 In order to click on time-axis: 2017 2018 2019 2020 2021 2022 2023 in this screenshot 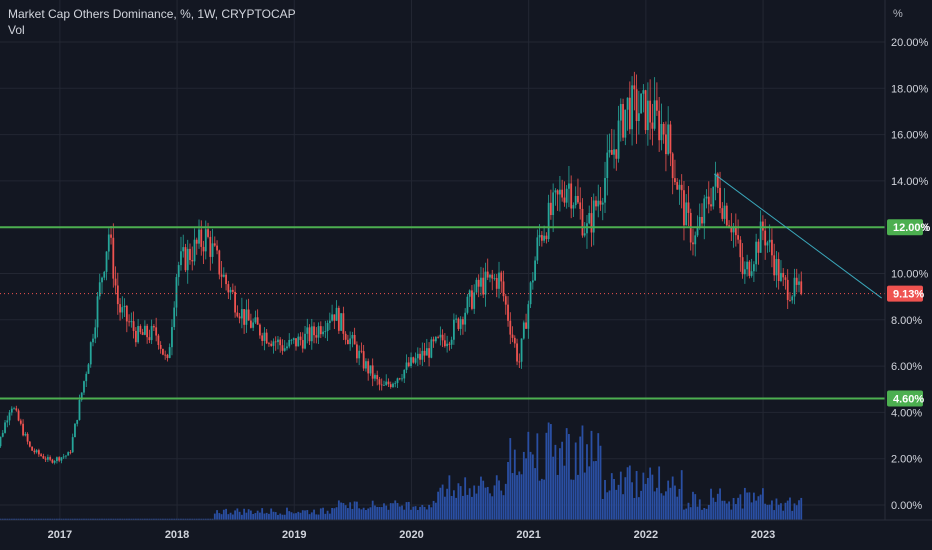, I will do `click(466, 530)`.